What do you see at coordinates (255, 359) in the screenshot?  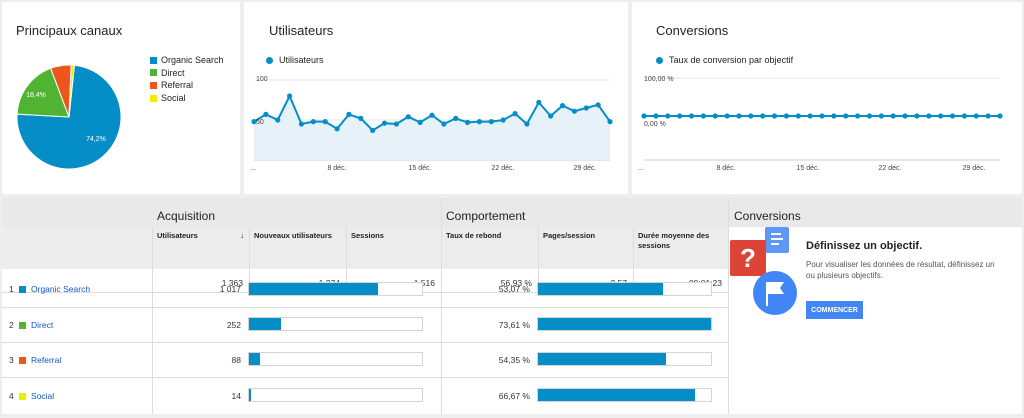 I see `bar-fill` at bounding box center [255, 359].